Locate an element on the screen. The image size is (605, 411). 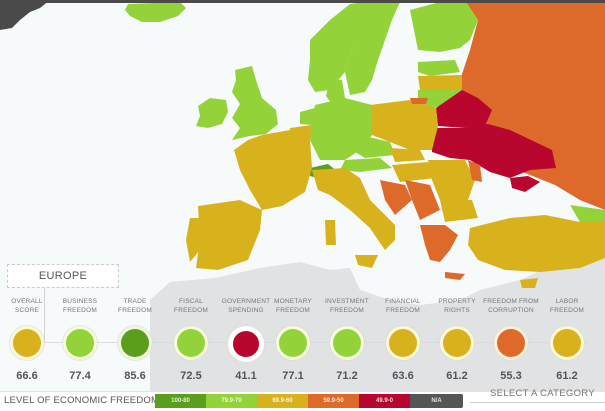
country-sweden is located at coordinates (372, 48).